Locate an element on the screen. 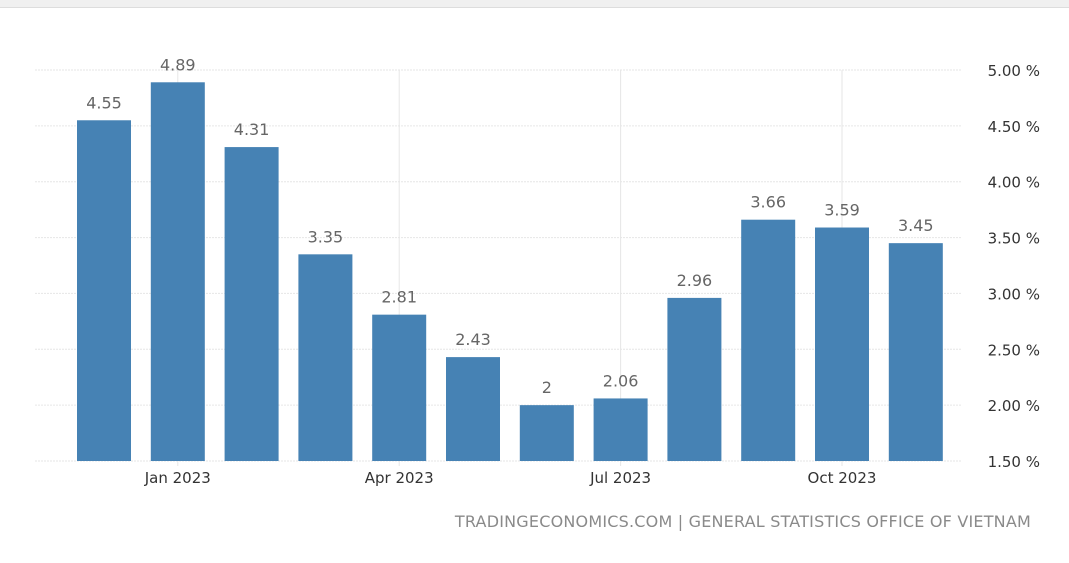  data-label: 4.55 is located at coordinates (104, 102).